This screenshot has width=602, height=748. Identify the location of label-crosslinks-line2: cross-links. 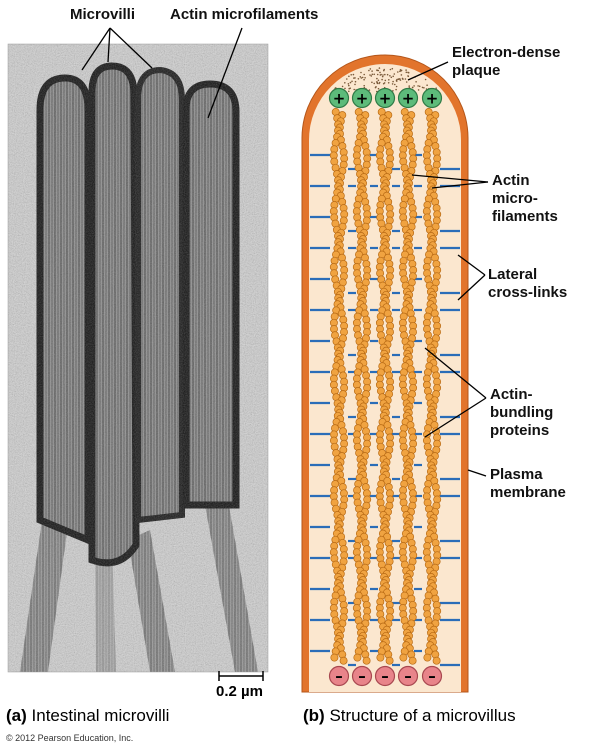
(528, 292).